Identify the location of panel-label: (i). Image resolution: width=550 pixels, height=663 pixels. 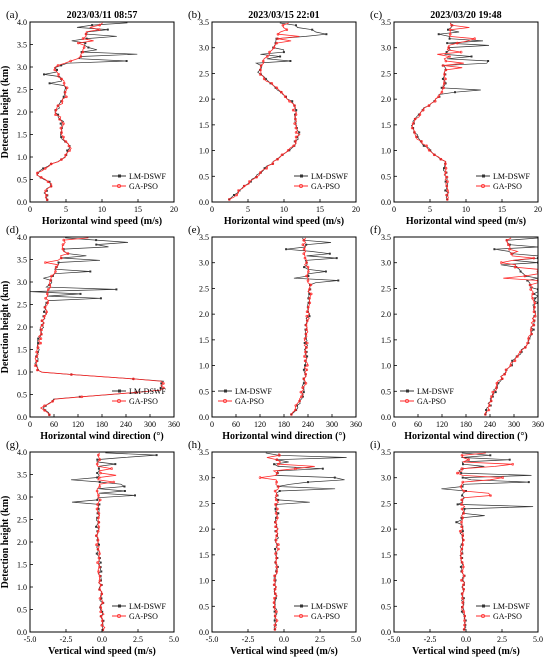
(375, 445).